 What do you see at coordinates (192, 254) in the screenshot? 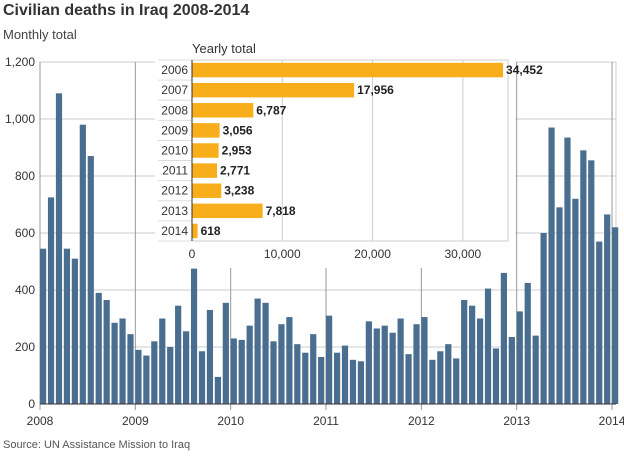
I see `inset-x-tick-label: 0` at bounding box center [192, 254].